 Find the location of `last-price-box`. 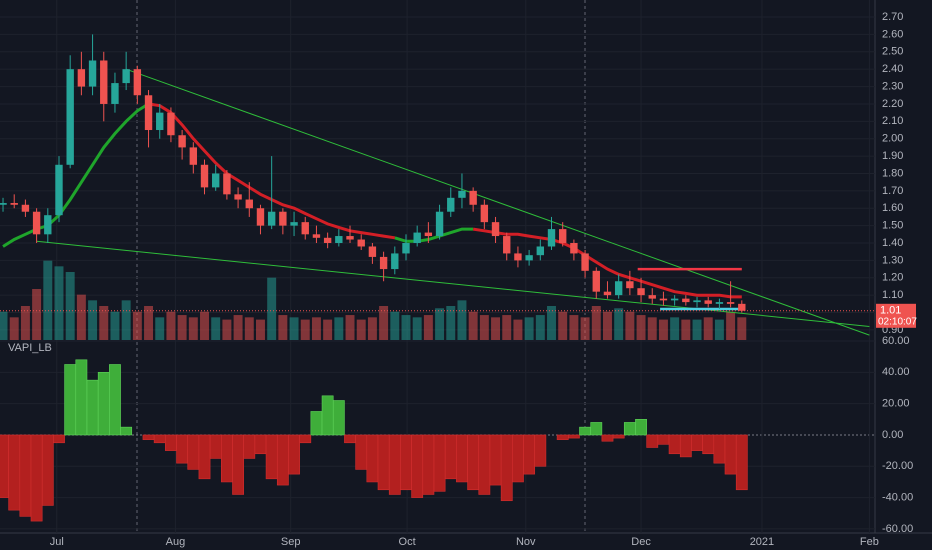

last-price-box is located at coordinates (896, 315).